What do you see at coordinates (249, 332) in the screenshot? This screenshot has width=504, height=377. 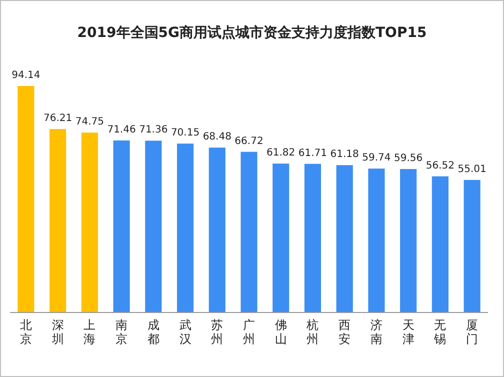 I see `x-tick-label: 广州` at bounding box center [249, 332].